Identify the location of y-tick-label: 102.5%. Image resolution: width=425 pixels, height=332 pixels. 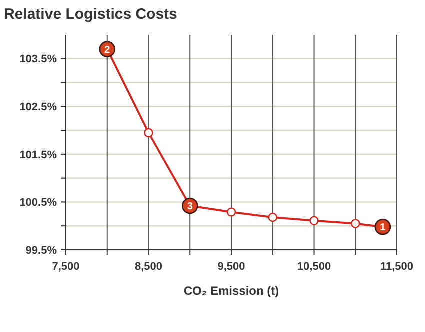
(39, 108).